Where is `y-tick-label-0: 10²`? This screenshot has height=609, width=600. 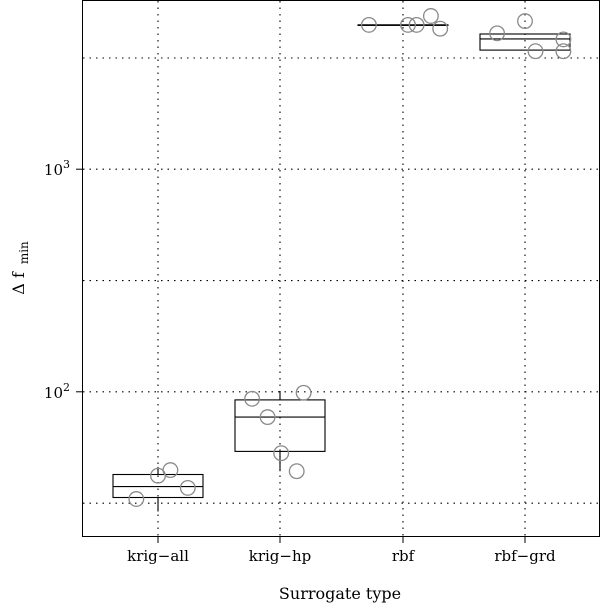 y-tick-label-0: 10² is located at coordinates (57, 391).